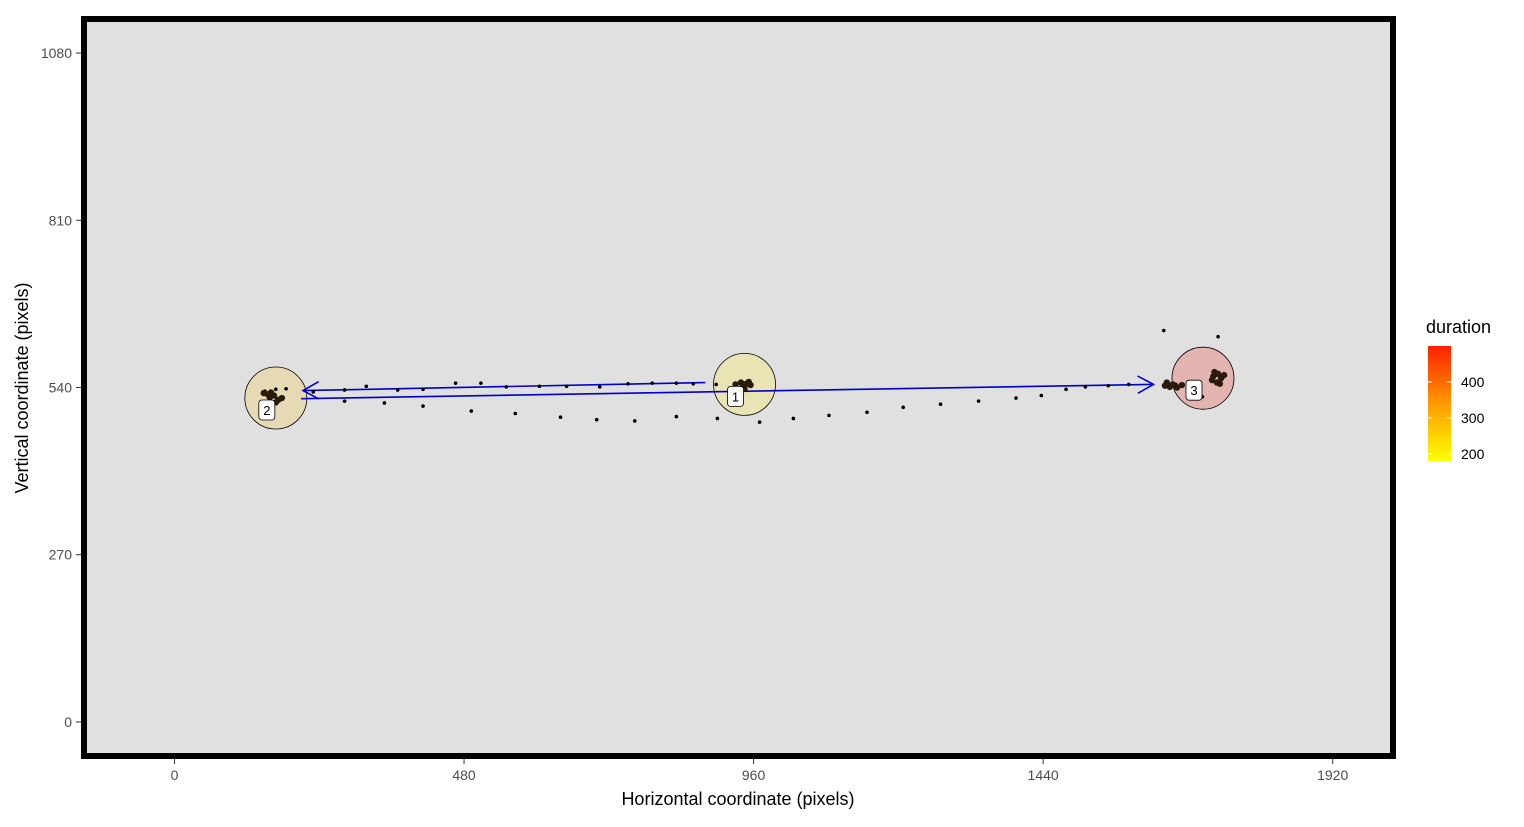  Describe the element at coordinates (1473, 454) in the screenshot. I see `legend-tick-label: 200` at that location.